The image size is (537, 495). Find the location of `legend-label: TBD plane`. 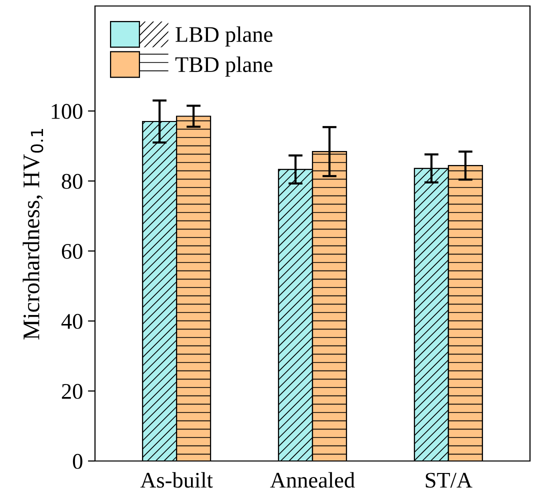

legend-label: TBD plane is located at coordinates (223, 66).